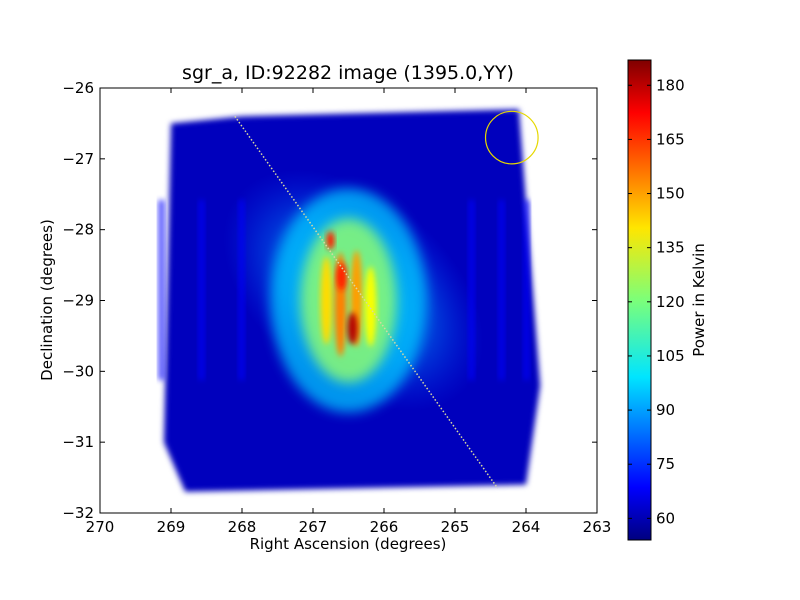  Describe the element at coordinates (670, 356) in the screenshot. I see `colorbar-tick-label: 105` at that location.